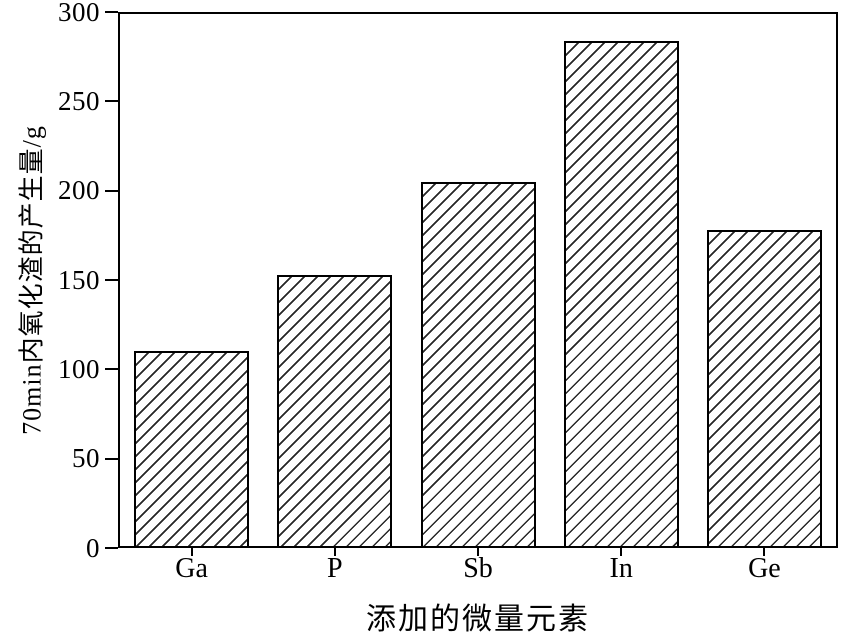 Image resolution: width=849 pixels, height=636 pixels. Describe the element at coordinates (86, 458) in the screenshot. I see `y-tick-label-50: 50` at that location.